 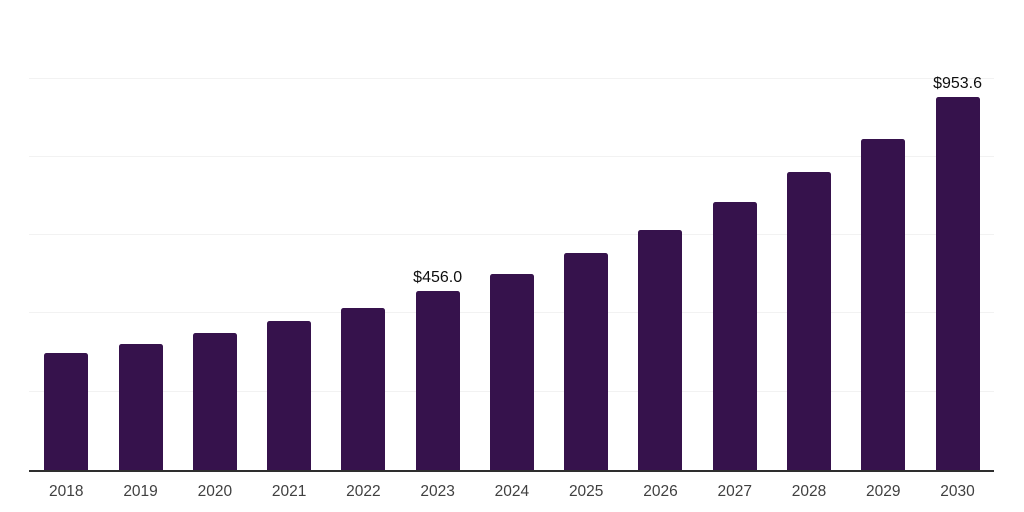 What do you see at coordinates (660, 491) in the screenshot?
I see `x-tick-2026: 2026` at bounding box center [660, 491].